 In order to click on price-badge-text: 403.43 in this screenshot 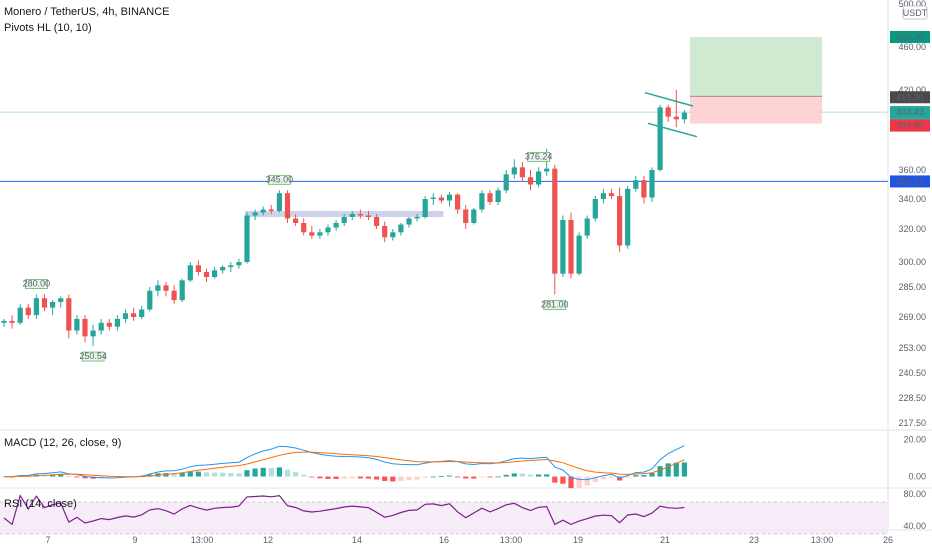, I will do `click(910, 112)`.